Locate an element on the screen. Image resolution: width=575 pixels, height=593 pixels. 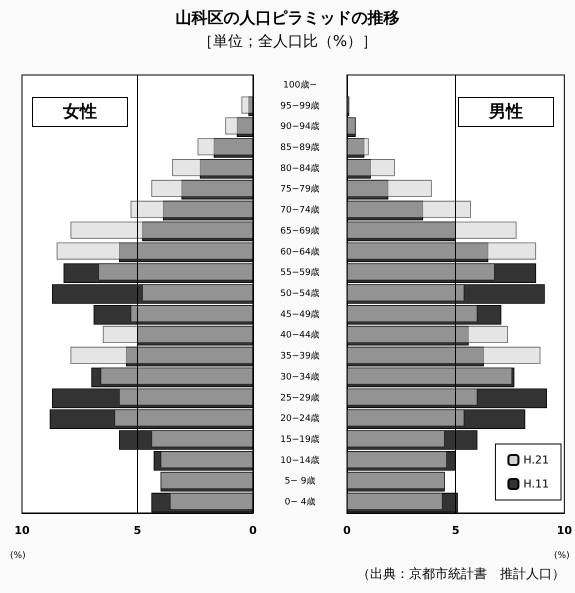
y-tick-label: 85−89歳 is located at coordinates (300, 147).